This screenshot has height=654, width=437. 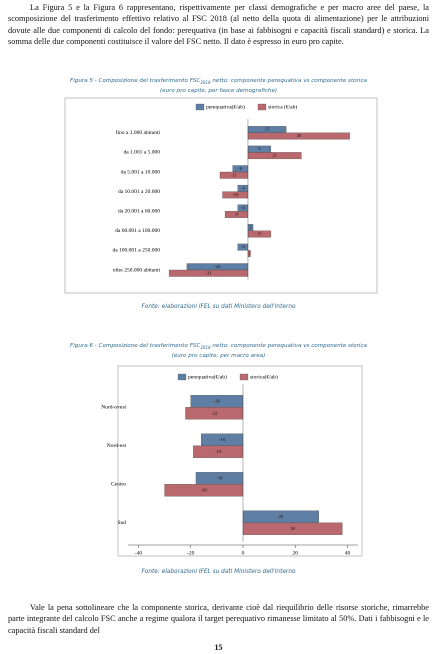 I want to click on bar-label: -11, so click(x=234, y=174).